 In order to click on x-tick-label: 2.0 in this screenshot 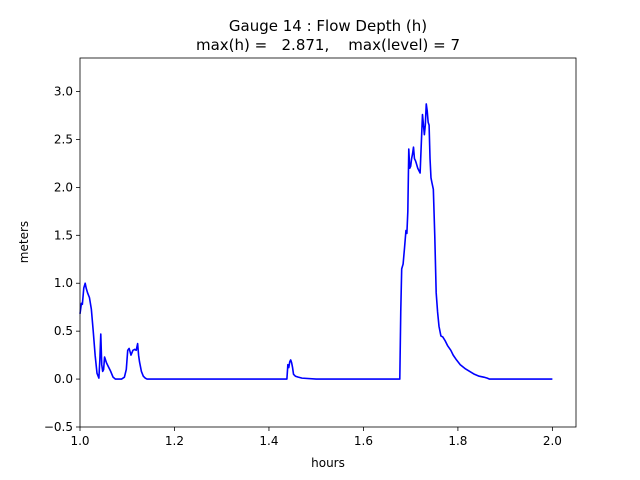, I will do `click(552, 441)`.